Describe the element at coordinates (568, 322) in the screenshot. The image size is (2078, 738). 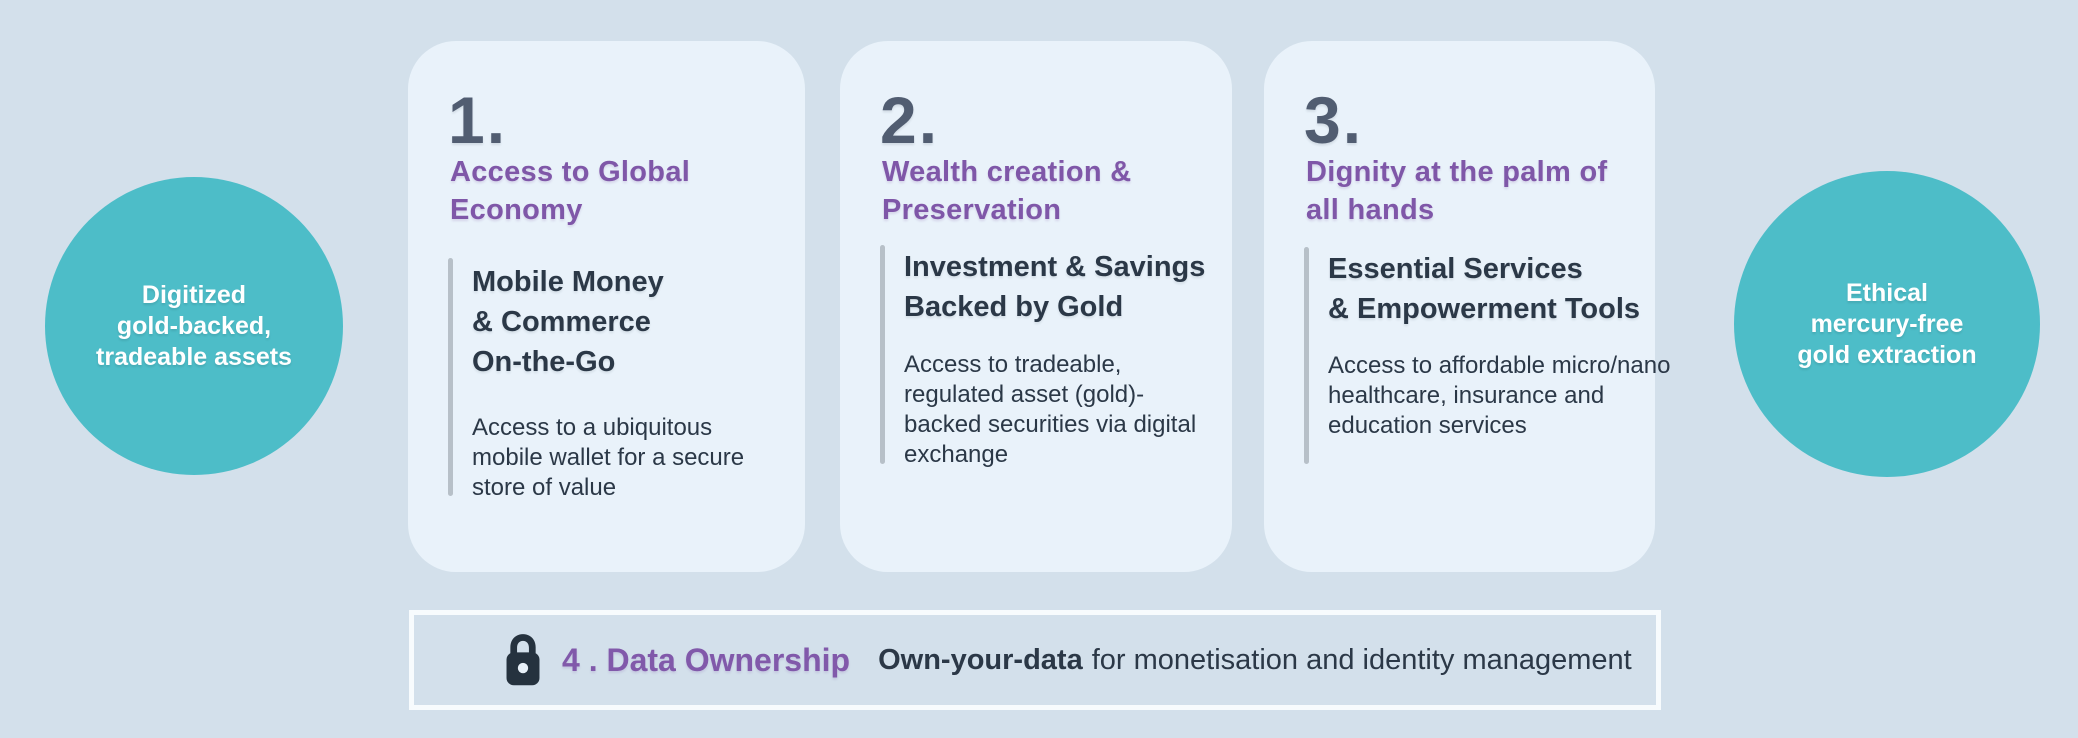
I see `card-subtitle: Mobile Money & Commerce On-the-Go` at that location.